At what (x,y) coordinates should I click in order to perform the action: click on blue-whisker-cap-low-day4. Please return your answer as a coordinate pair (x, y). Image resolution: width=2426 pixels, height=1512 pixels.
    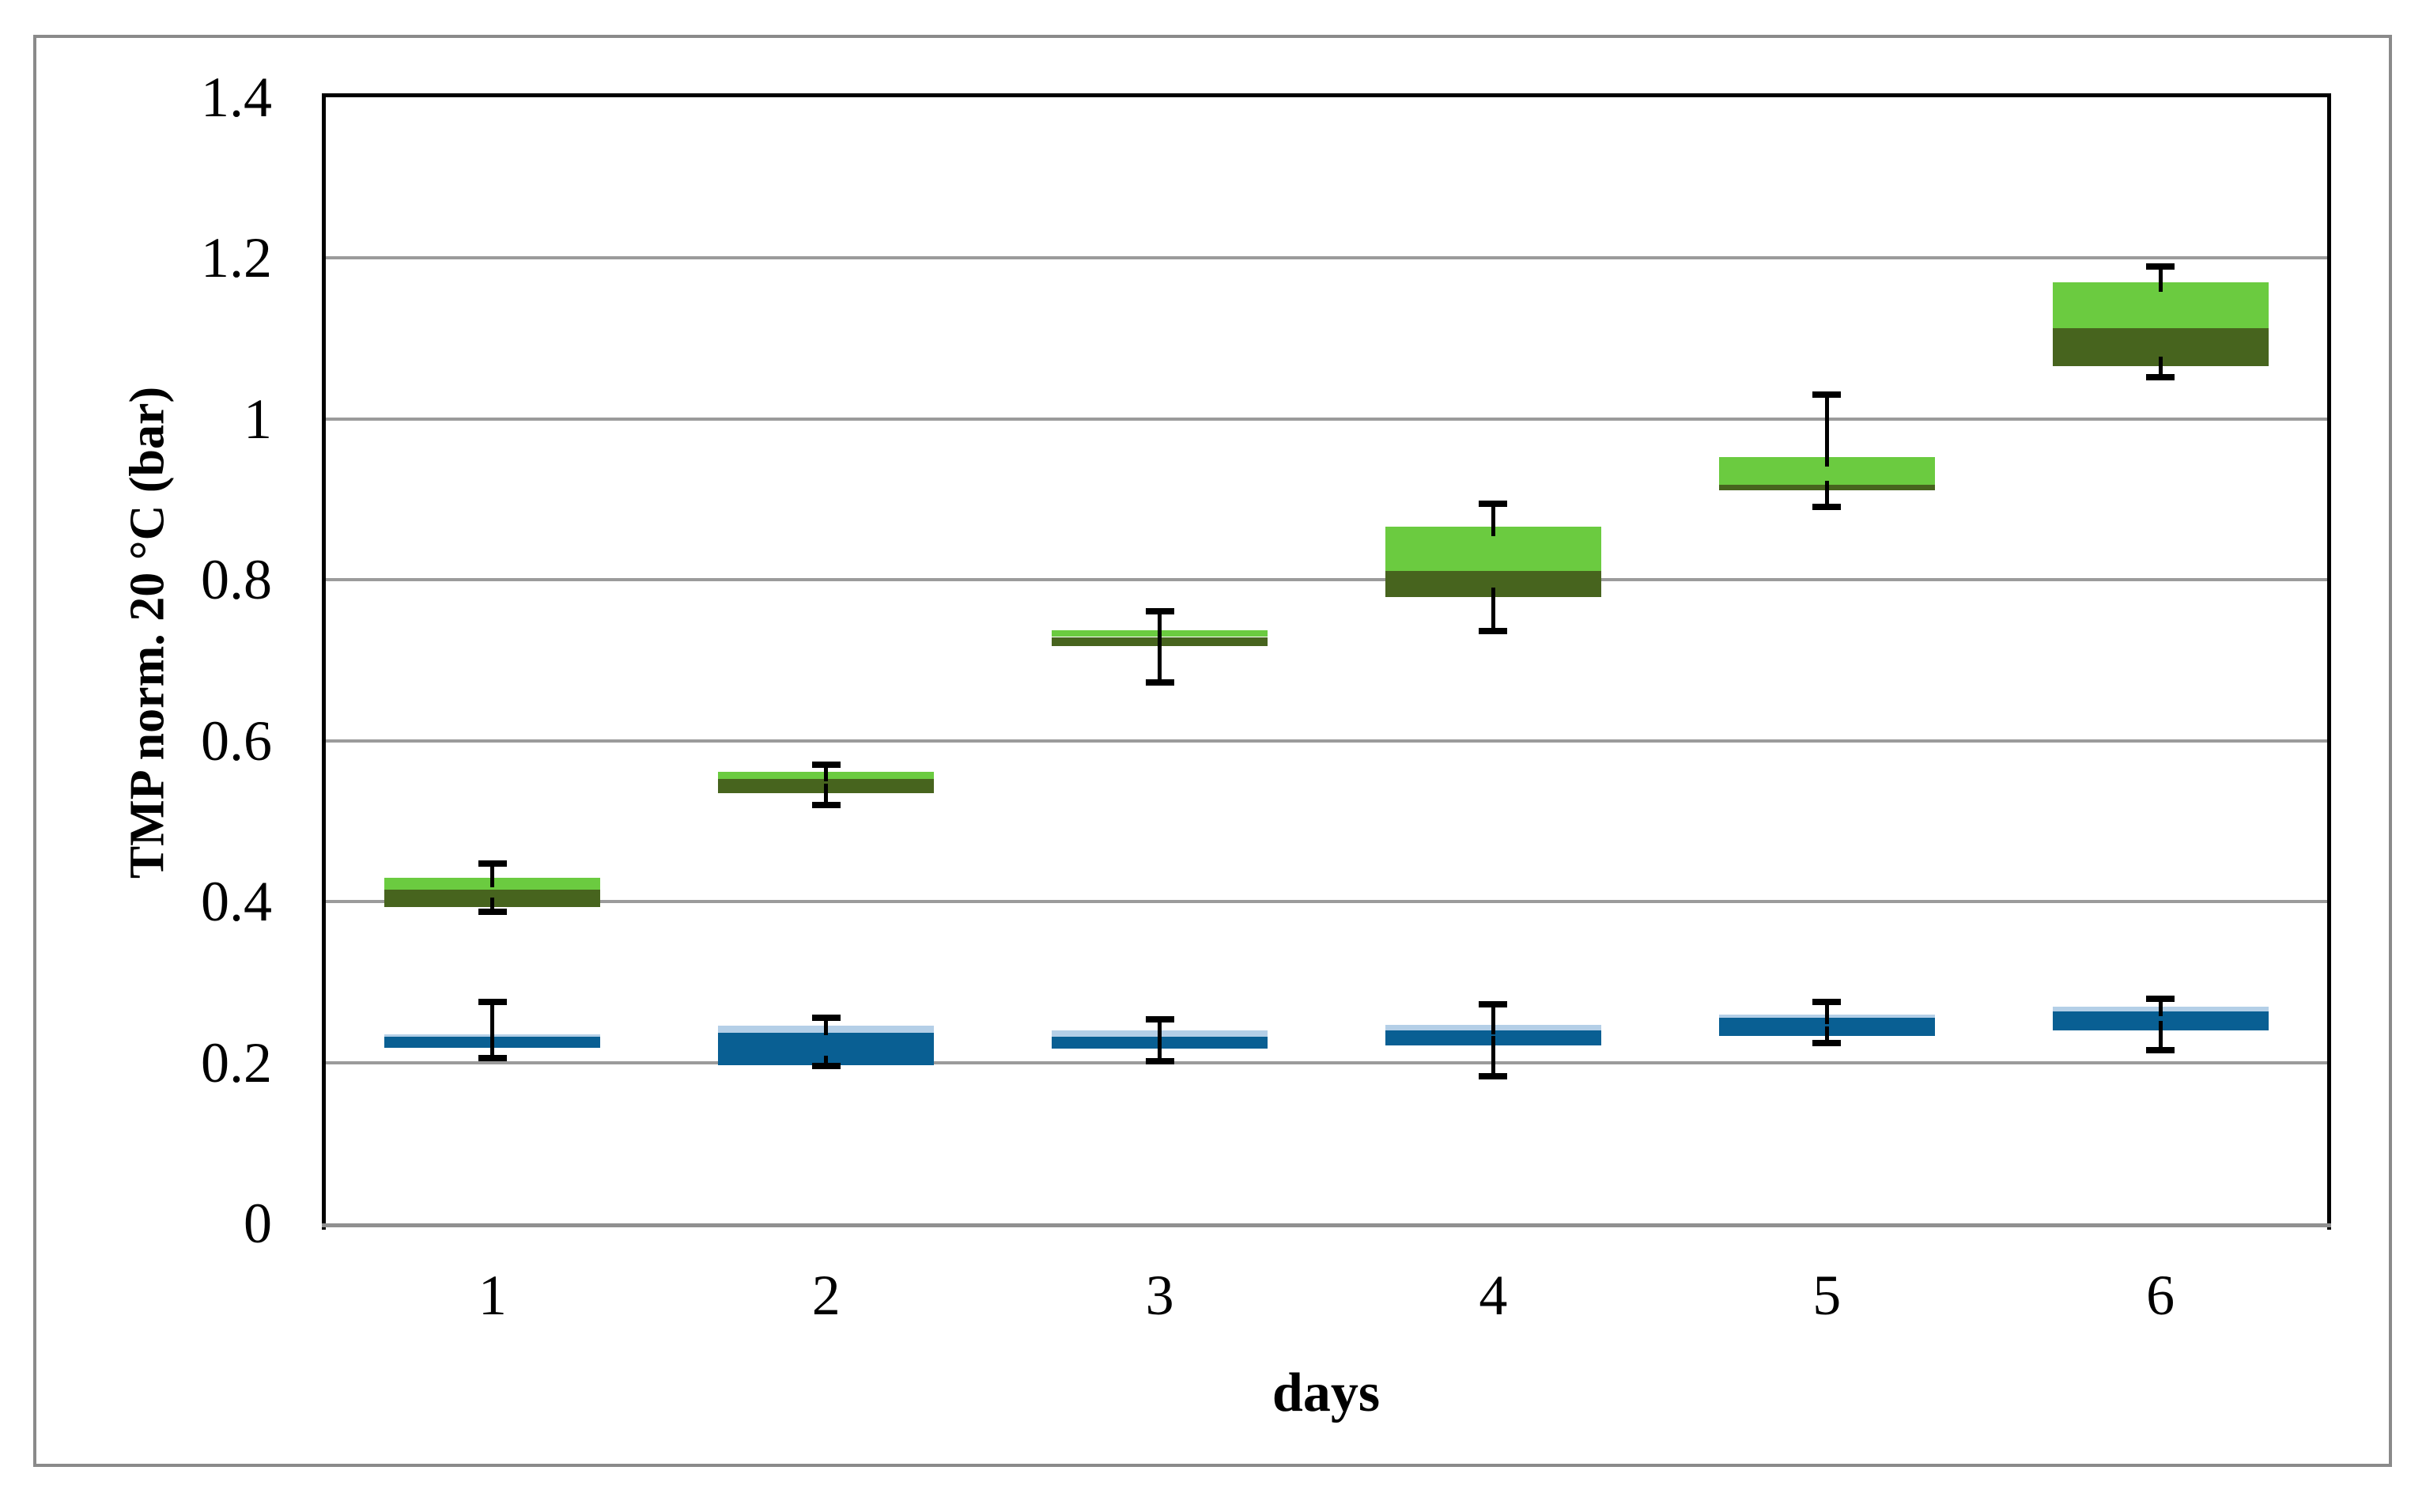
    Looking at the image, I should click on (1493, 1075).